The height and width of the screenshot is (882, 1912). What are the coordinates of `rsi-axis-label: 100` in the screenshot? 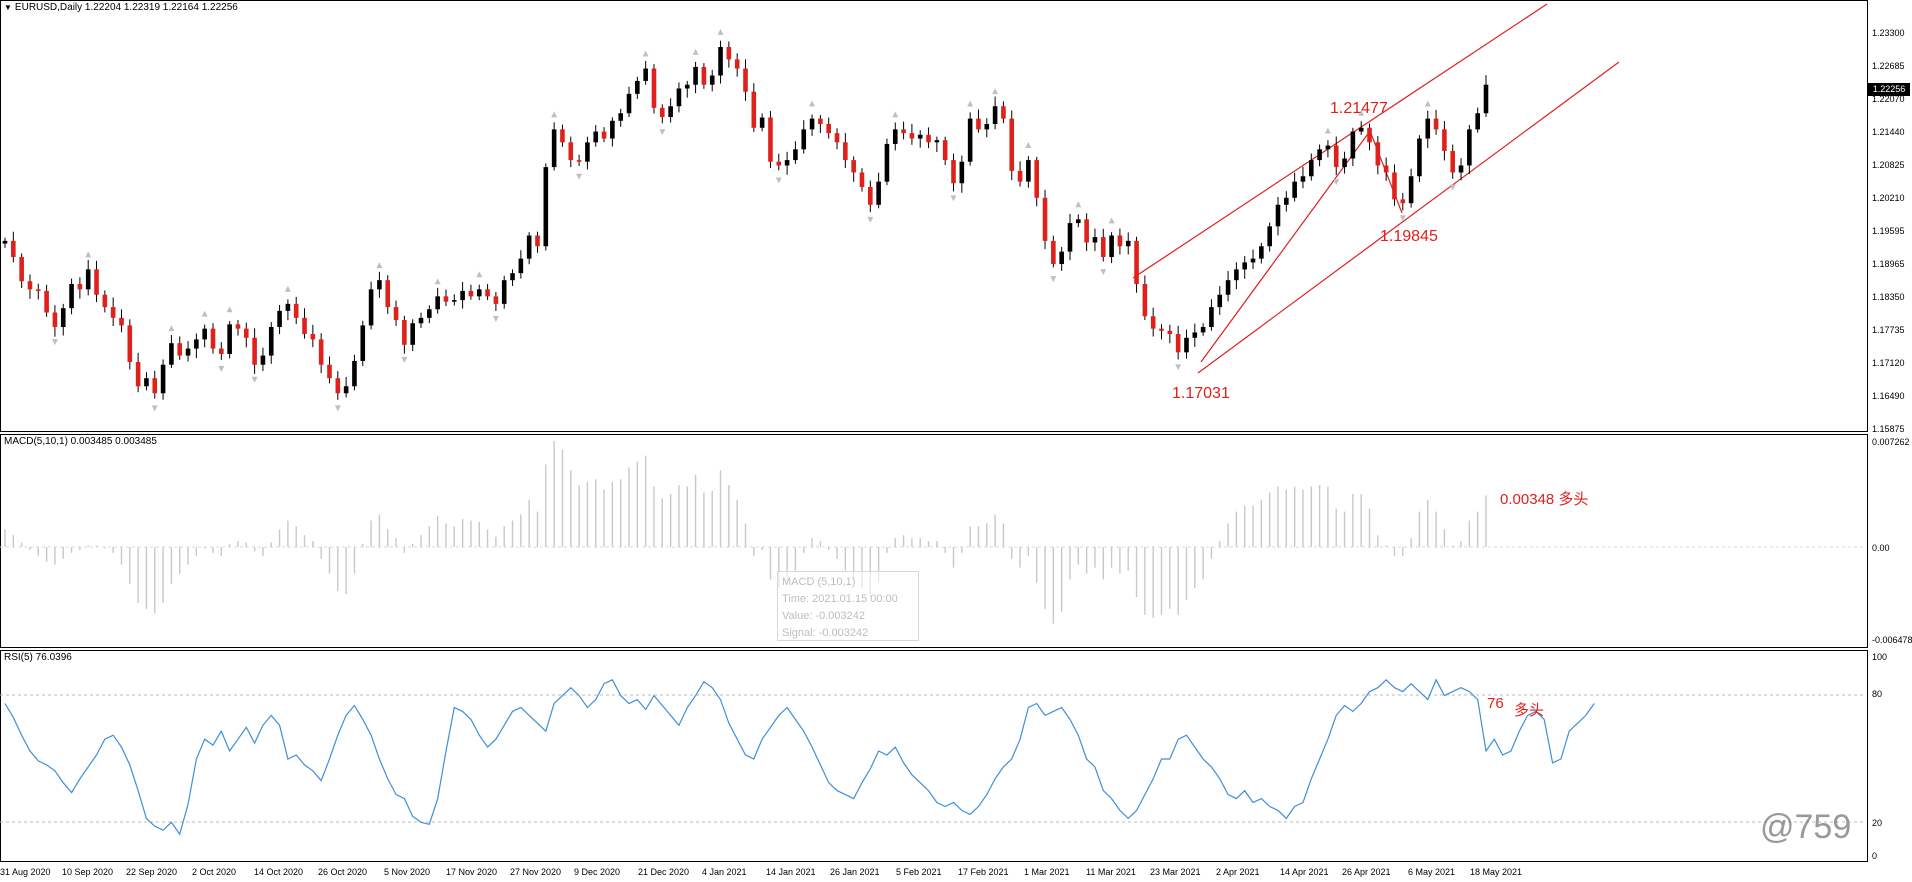 It's located at (1880, 657).